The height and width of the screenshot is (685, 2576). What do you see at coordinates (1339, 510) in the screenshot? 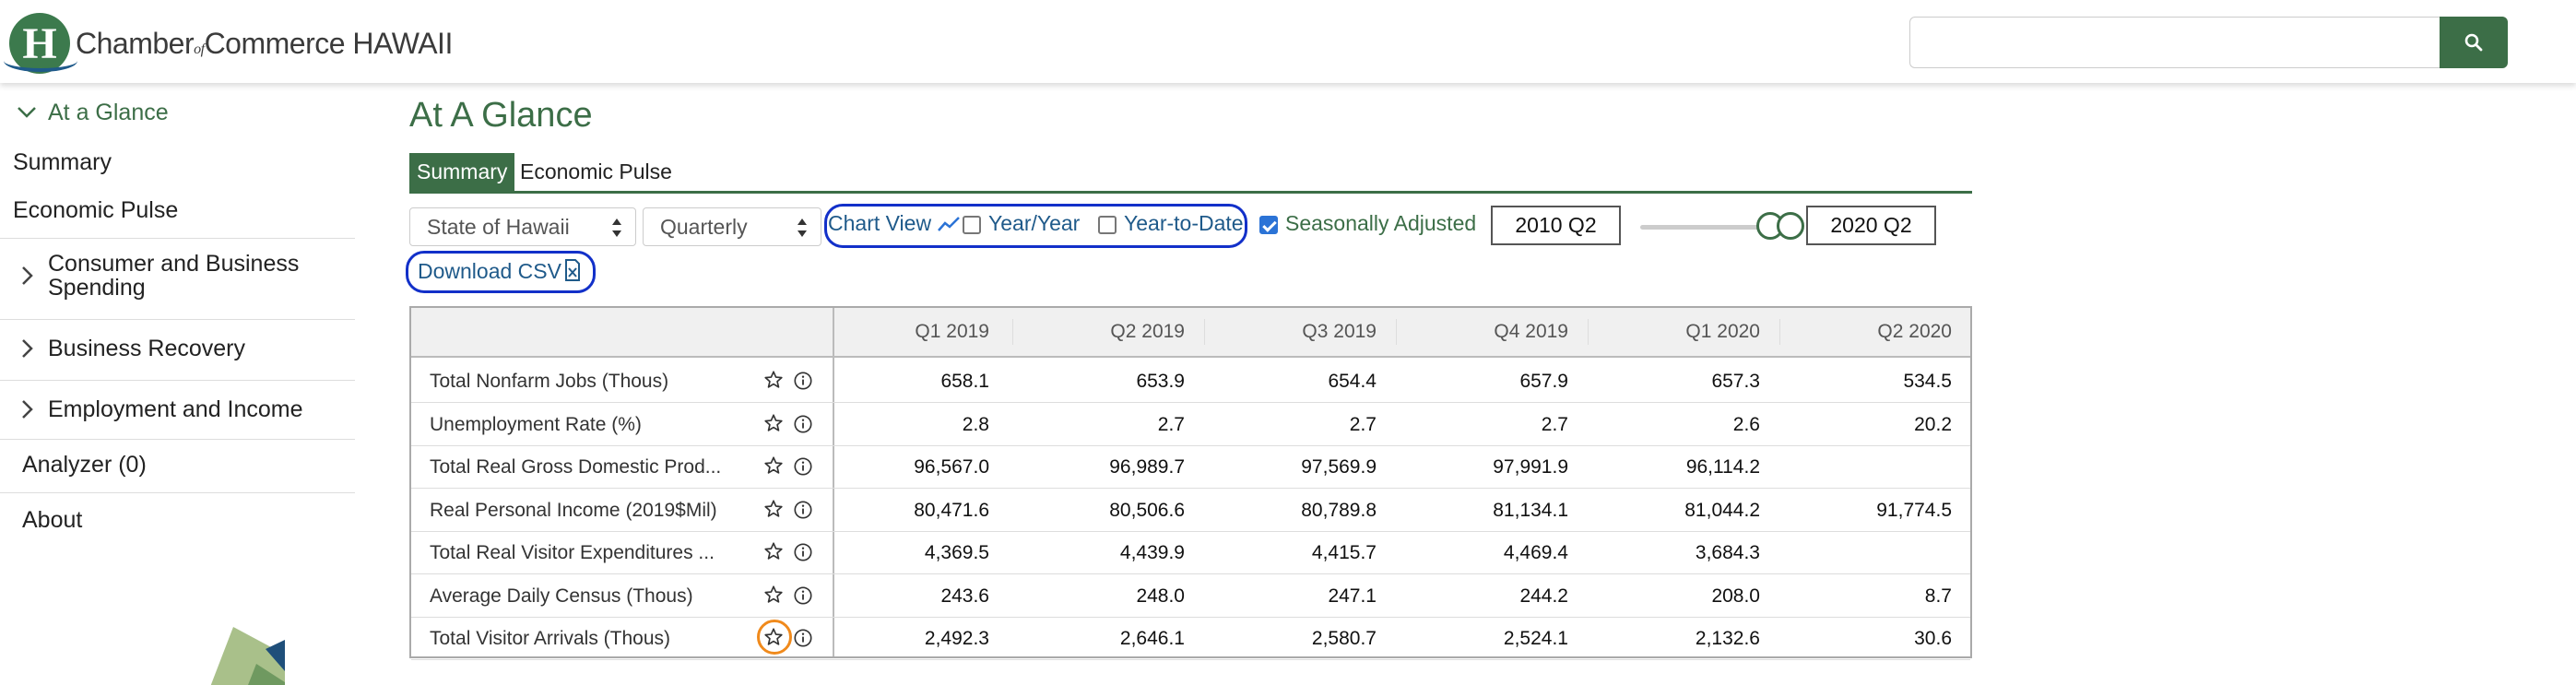
I see `table-cell: 80,789.8` at bounding box center [1339, 510].